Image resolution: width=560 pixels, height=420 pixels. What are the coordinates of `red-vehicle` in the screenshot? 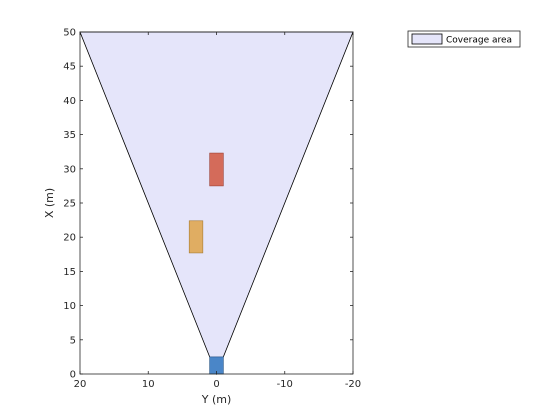 It's located at (216, 169).